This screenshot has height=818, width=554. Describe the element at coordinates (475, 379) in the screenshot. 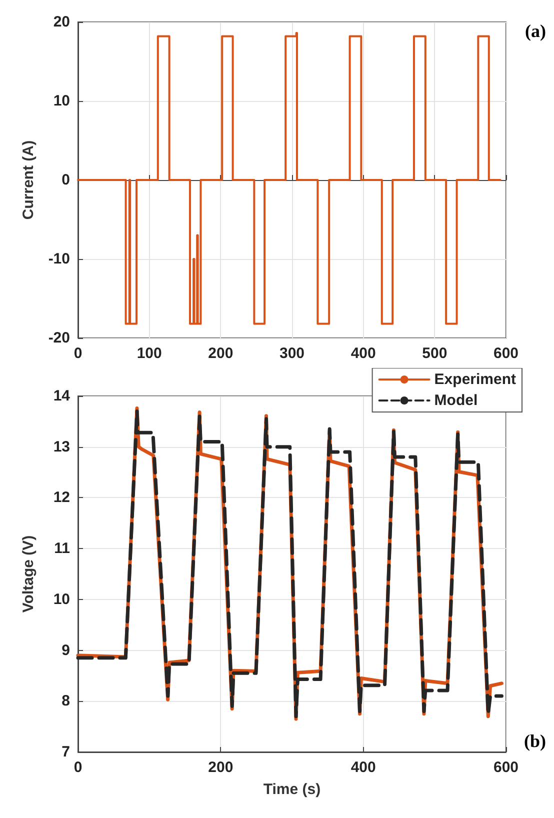

I see `legend-label: Experiment` at that location.